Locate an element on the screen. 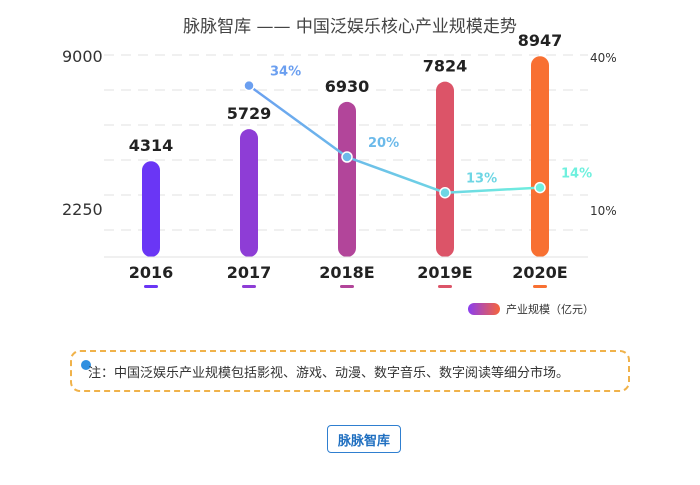 This screenshot has width=700, height=485. legend-label: 产业规模（亿元） is located at coordinates (550, 309).